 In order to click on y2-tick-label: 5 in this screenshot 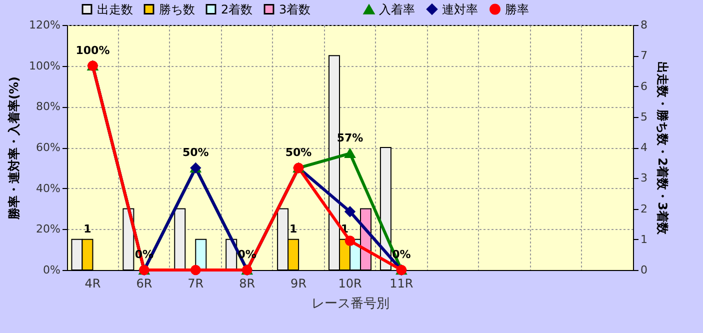, I will do `click(644, 117)`.